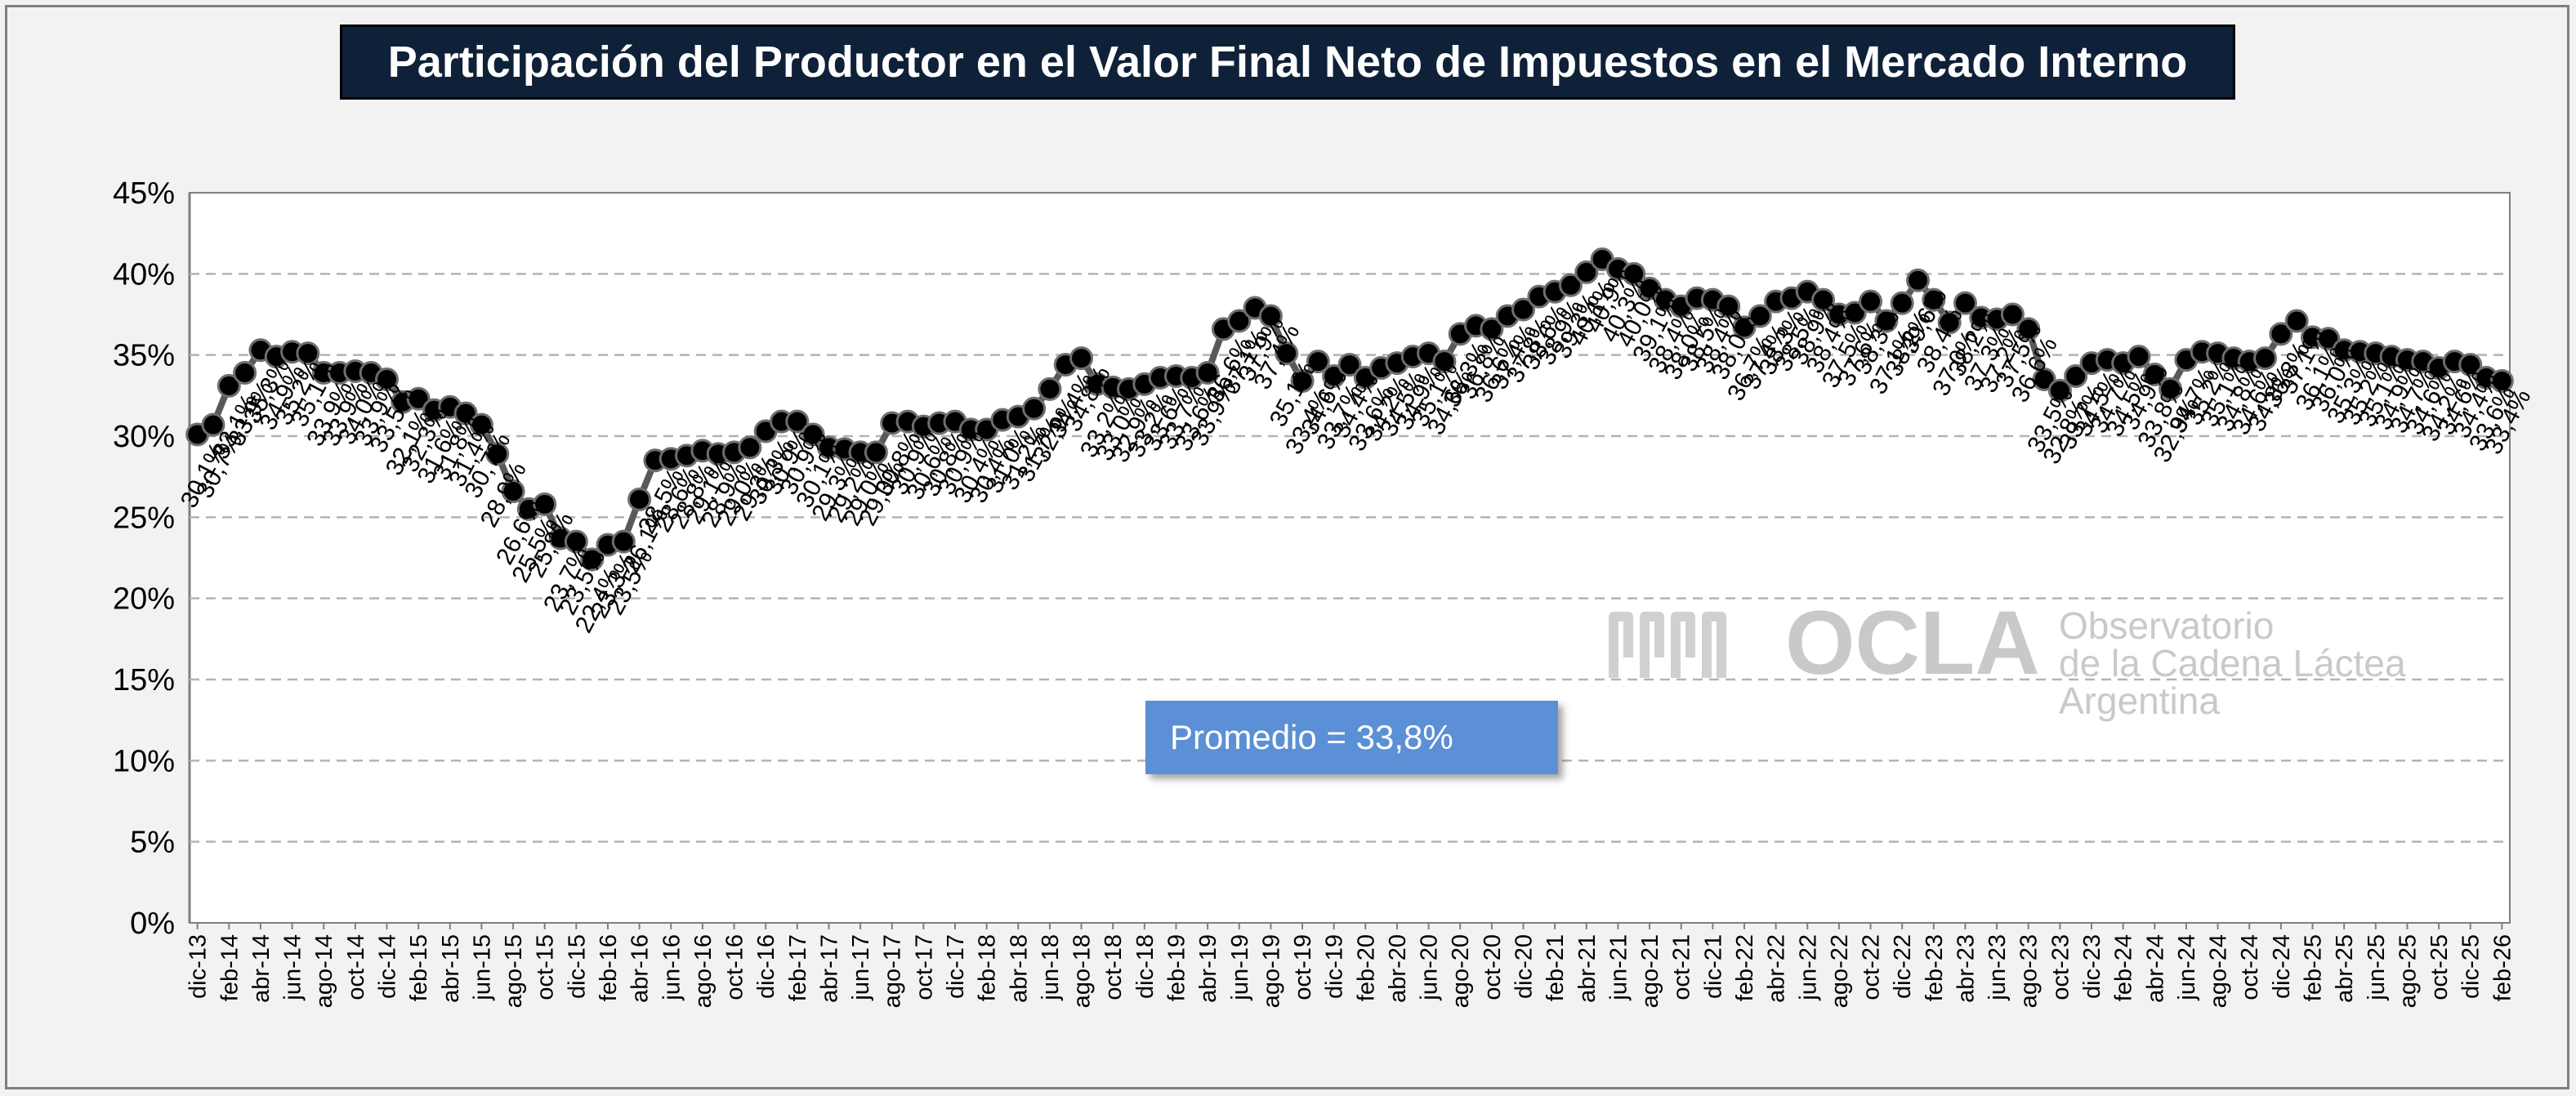 This screenshot has width=2576, height=1096. What do you see at coordinates (2345, 968) in the screenshot?
I see `x-tick-label: abr-25` at bounding box center [2345, 968].